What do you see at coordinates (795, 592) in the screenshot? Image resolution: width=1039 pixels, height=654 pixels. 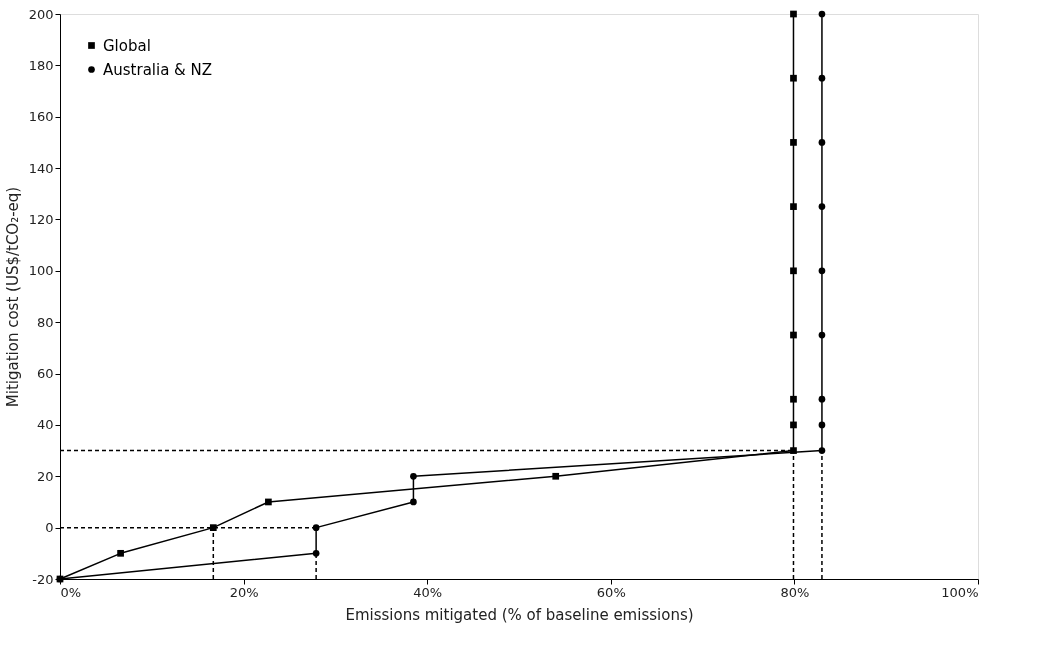 I see `x-tick-label: 80%` at bounding box center [795, 592].